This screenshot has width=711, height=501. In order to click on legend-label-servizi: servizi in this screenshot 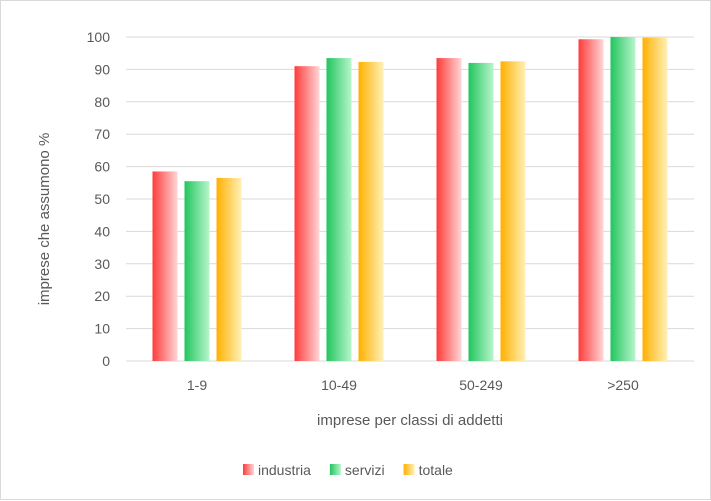, I will do `click(365, 470)`.